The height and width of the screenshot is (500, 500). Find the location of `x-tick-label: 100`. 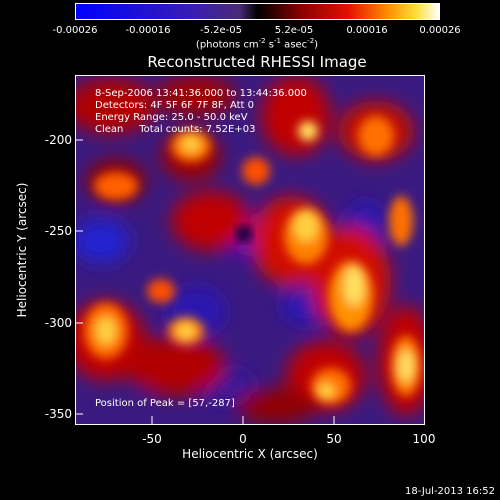

x-tick-label: 100 is located at coordinates (424, 439).